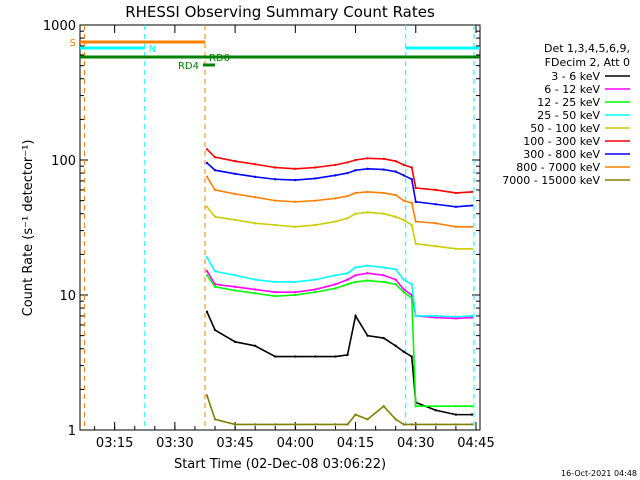  I want to click on flag-label: RD4, so click(188, 66).